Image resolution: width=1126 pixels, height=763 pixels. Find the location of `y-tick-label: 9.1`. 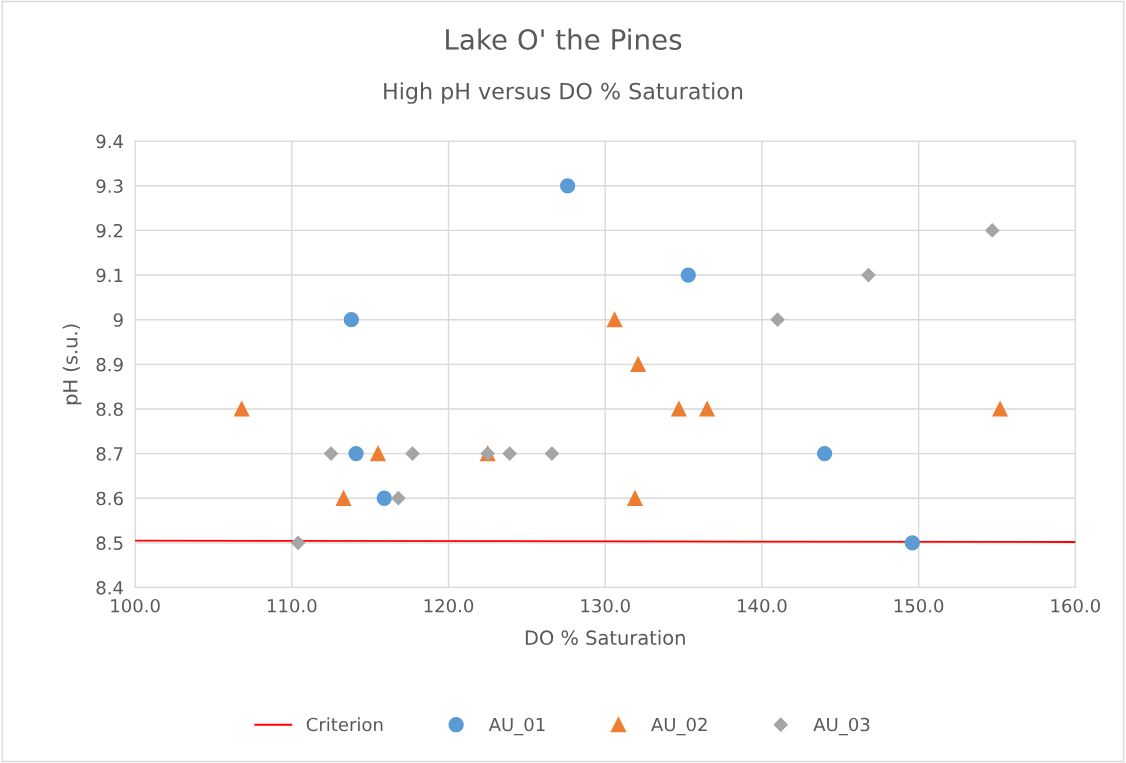

y-tick-label: 9.1 is located at coordinates (109, 275).